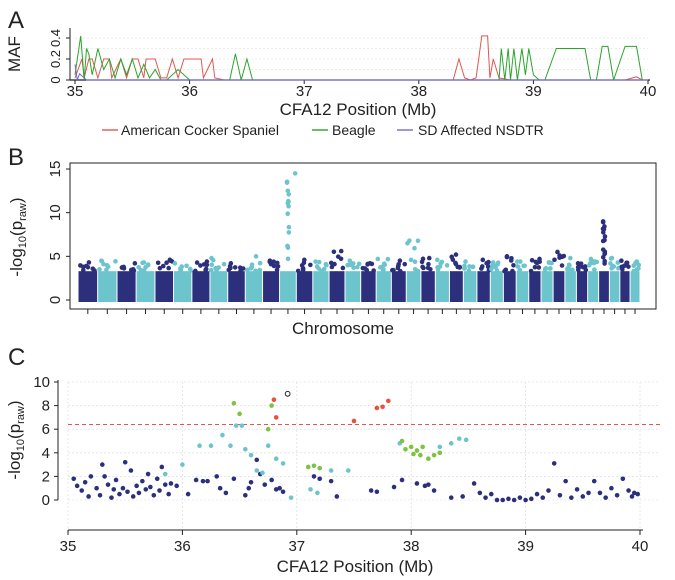  I want to click on panel-b-y-tick-label: 10, so click(55, 212).